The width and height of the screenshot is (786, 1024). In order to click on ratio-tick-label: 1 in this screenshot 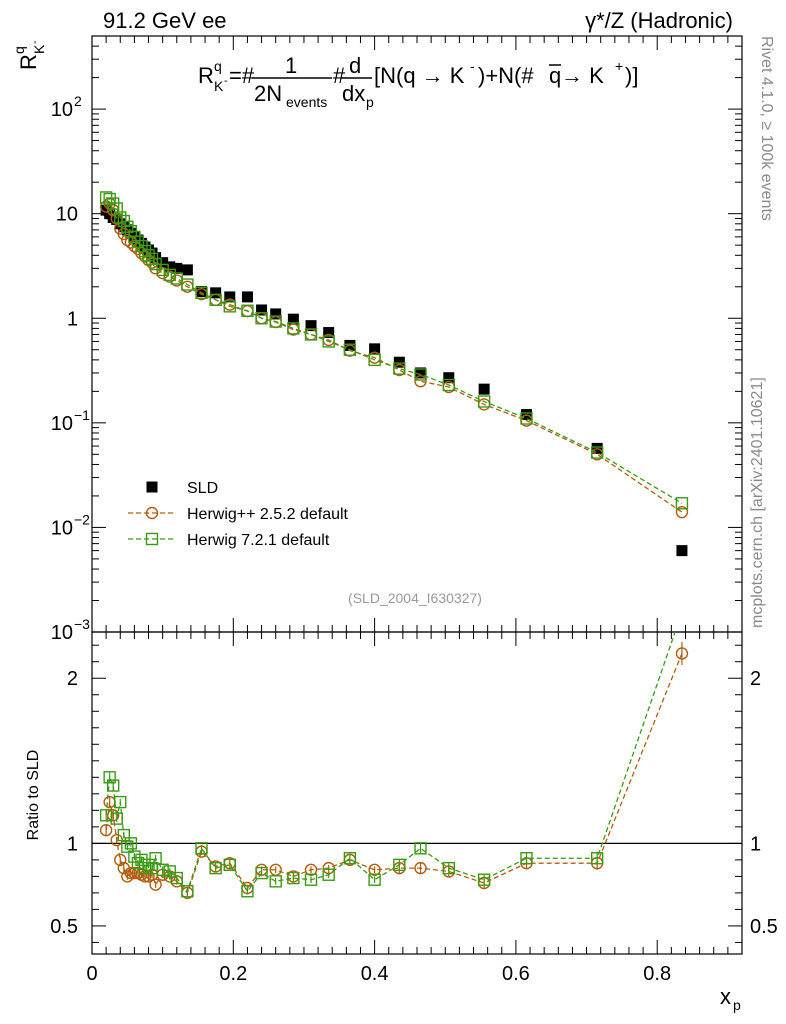, I will do `click(72, 844)`.